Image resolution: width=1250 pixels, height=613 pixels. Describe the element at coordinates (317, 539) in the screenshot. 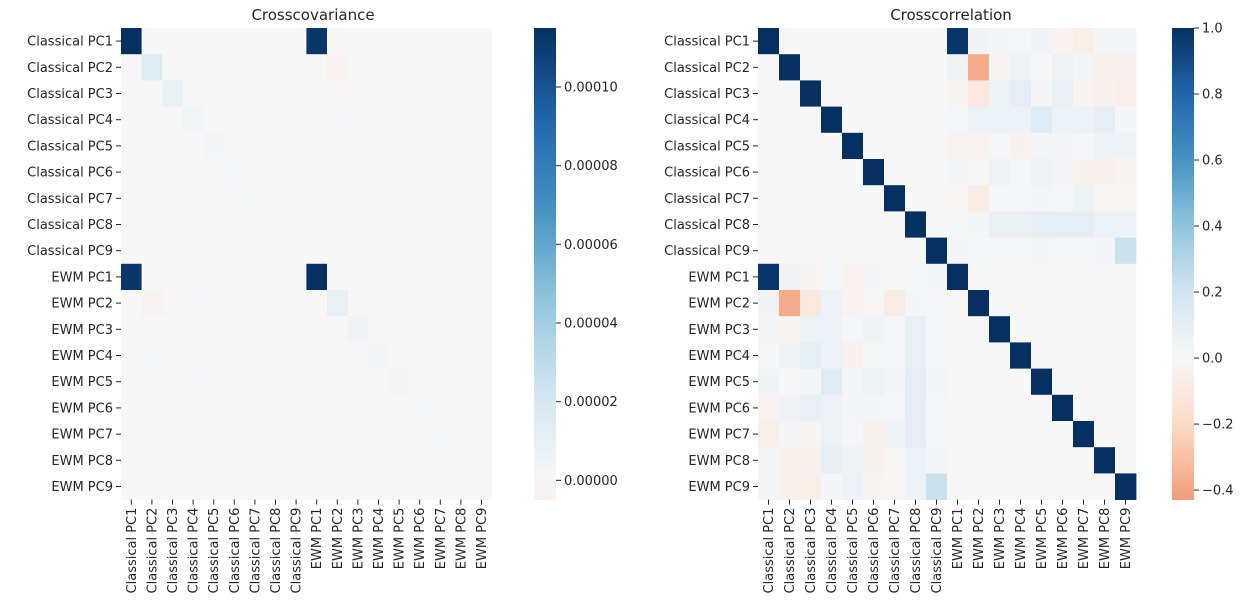

I see `x-tick-label: EWM PC1` at that location.